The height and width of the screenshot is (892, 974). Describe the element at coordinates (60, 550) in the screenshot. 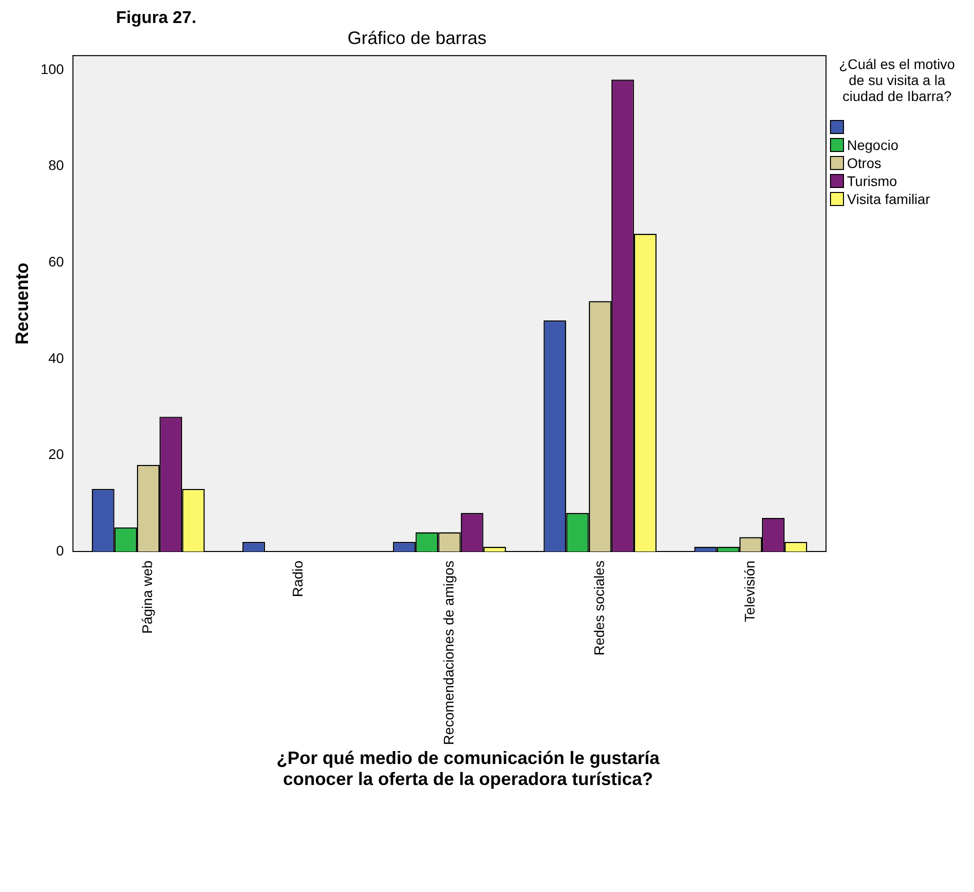

I see `y-tick-label: 0` at that location.